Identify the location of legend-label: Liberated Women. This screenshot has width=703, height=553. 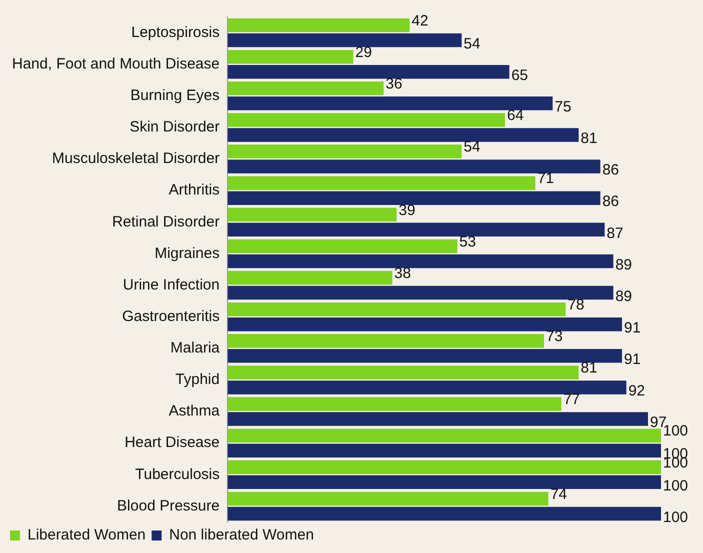
(87, 535).